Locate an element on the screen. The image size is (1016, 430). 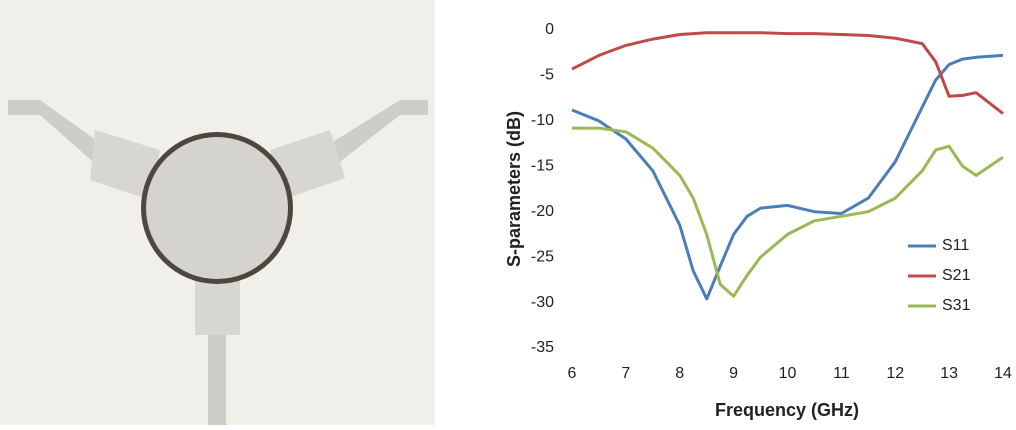
y-axis-label: S-parameters (dB) is located at coordinates (514, 189).